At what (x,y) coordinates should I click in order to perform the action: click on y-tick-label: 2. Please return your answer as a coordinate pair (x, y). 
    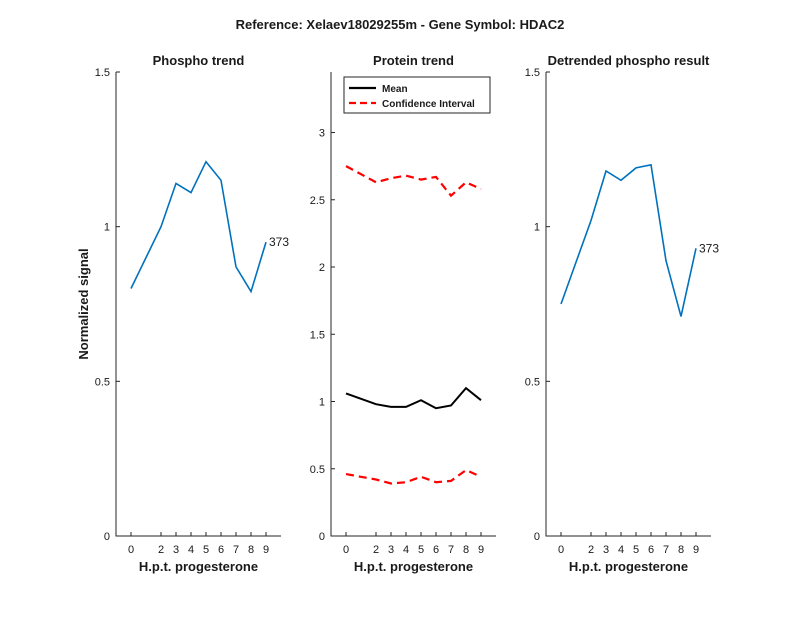
    Looking at the image, I should click on (322, 268).